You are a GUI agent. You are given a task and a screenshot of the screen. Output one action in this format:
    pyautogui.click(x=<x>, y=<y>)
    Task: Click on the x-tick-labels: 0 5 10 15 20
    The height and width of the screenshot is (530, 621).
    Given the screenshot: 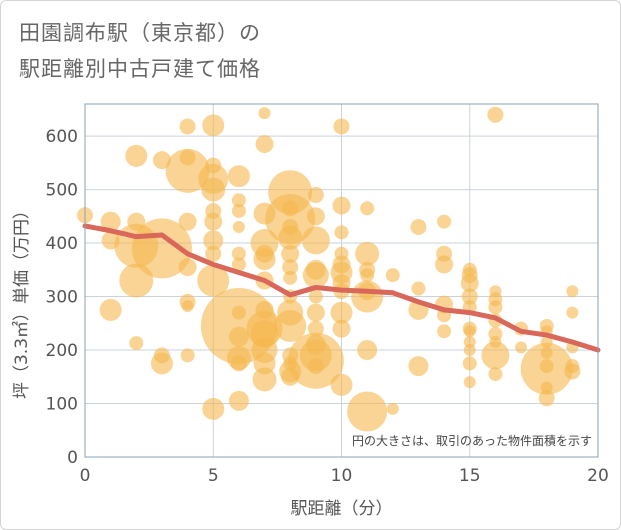 What is the action you would take?
    pyautogui.click(x=344, y=476)
    